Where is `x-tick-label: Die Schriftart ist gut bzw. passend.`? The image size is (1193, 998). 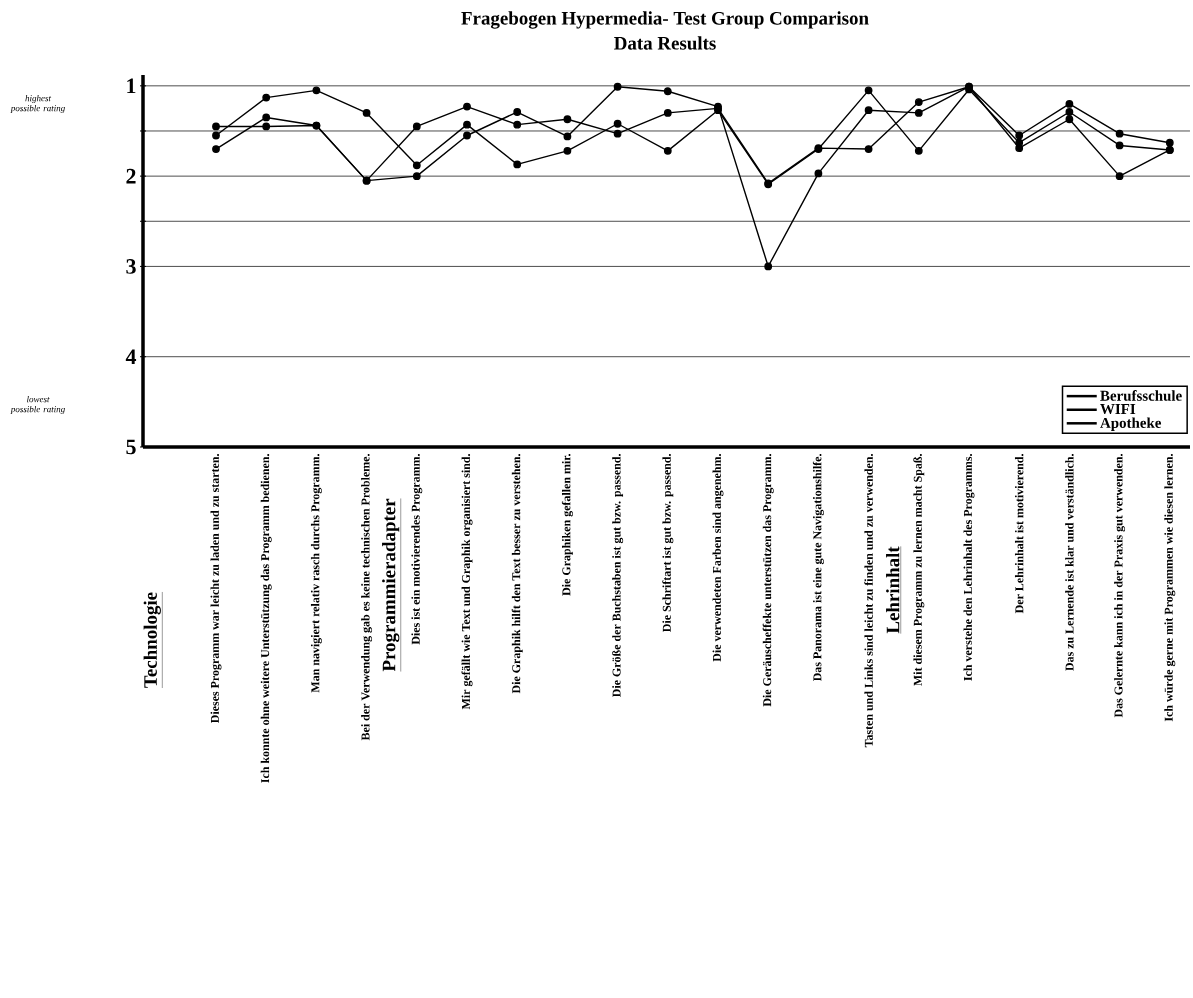 x-tick-label: Die Schriftart ist gut bzw. passend. is located at coordinates (668, 543).